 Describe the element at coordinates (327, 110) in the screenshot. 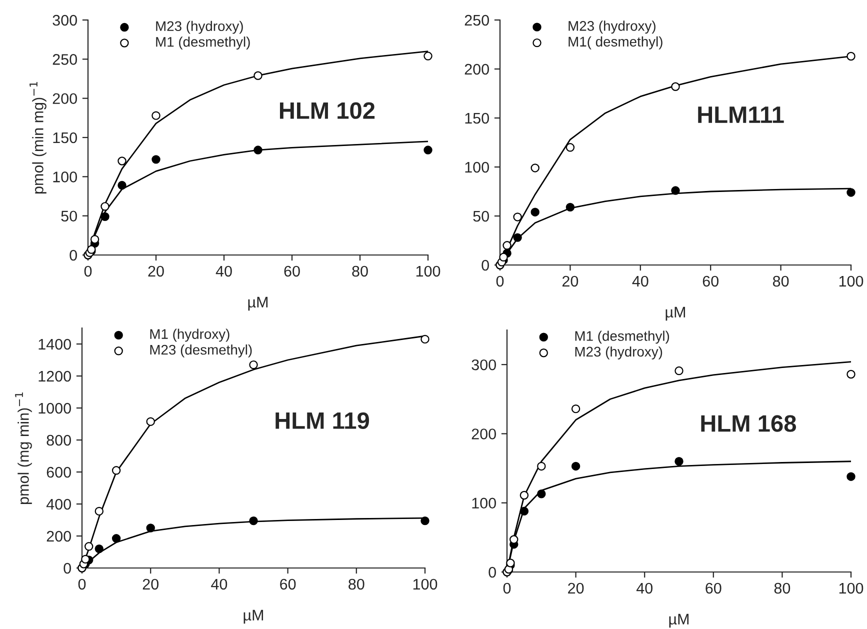

I see `annotation: HLM 102` at that location.